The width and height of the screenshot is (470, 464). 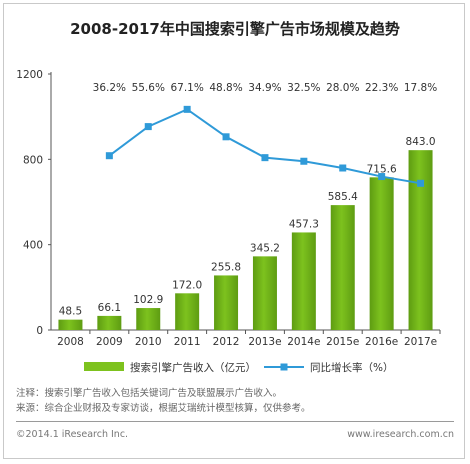 What do you see at coordinates (343, 197) in the screenshot?
I see `bar-value-label: 585.4` at bounding box center [343, 197].